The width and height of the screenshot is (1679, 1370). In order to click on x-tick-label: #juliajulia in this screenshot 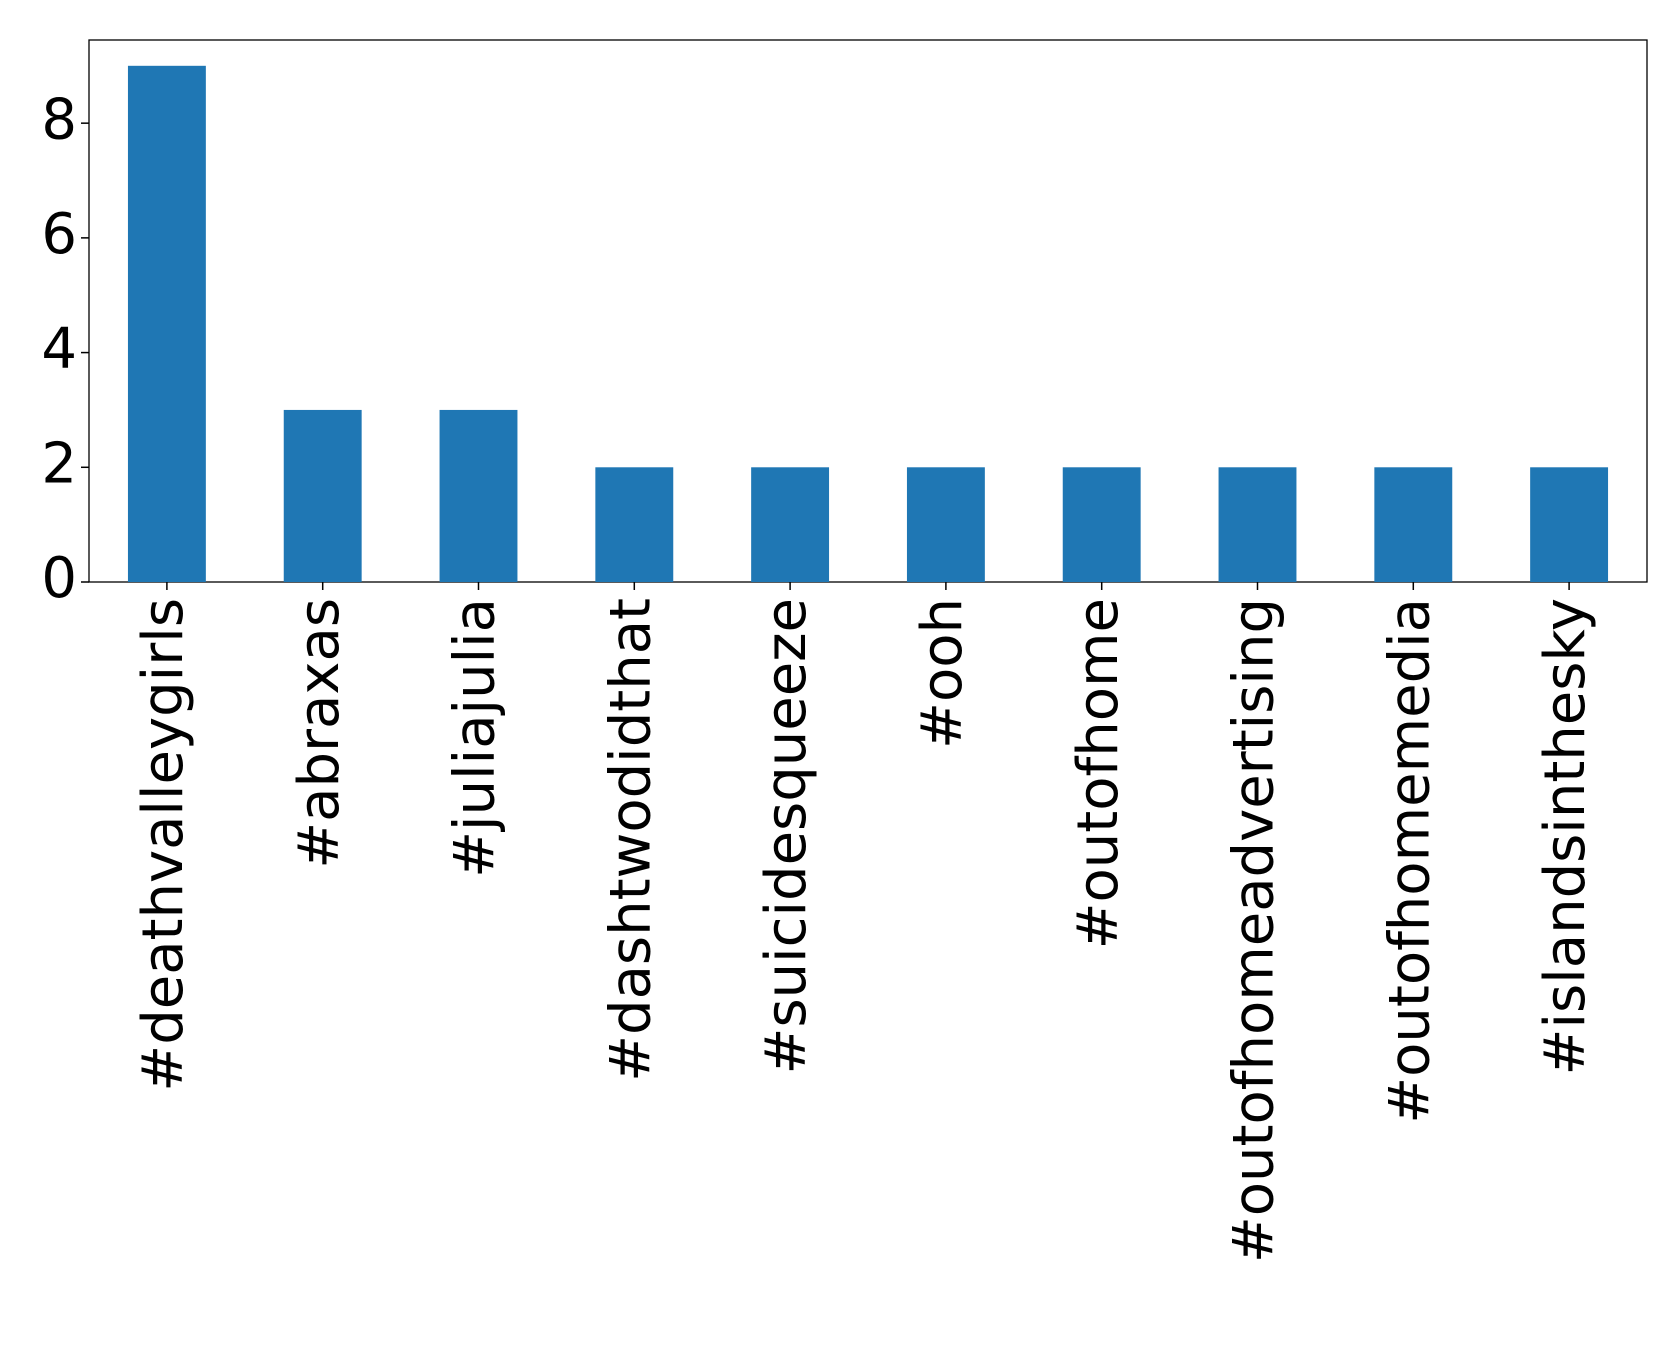, I will do `click(475, 738)`.